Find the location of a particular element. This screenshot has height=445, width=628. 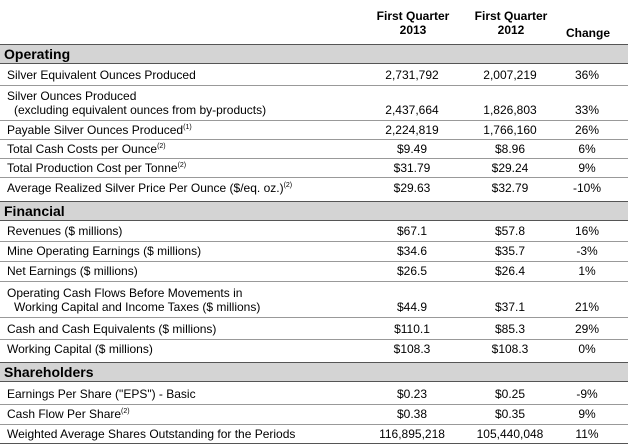

value-2013: $29.63 is located at coordinates (412, 188).